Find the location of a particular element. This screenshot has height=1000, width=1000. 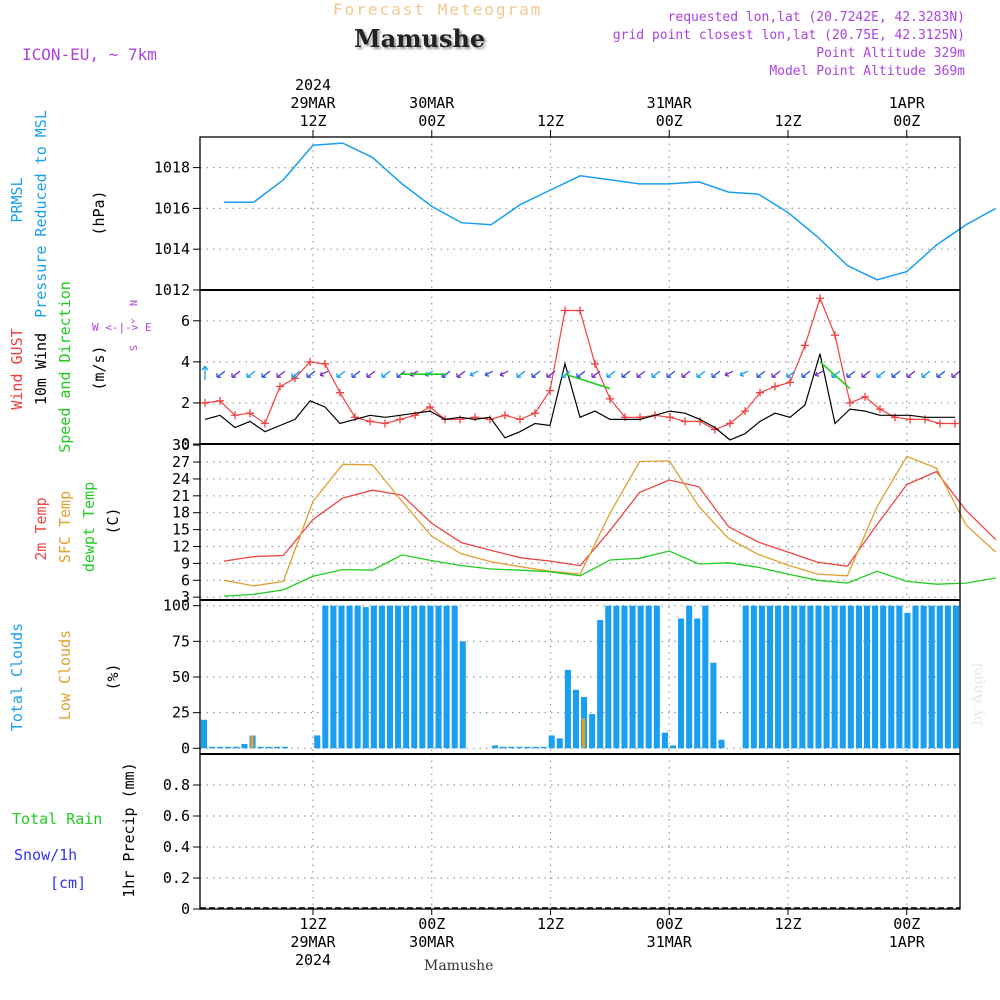

y-tick-label: 27 is located at coordinates (181, 462).